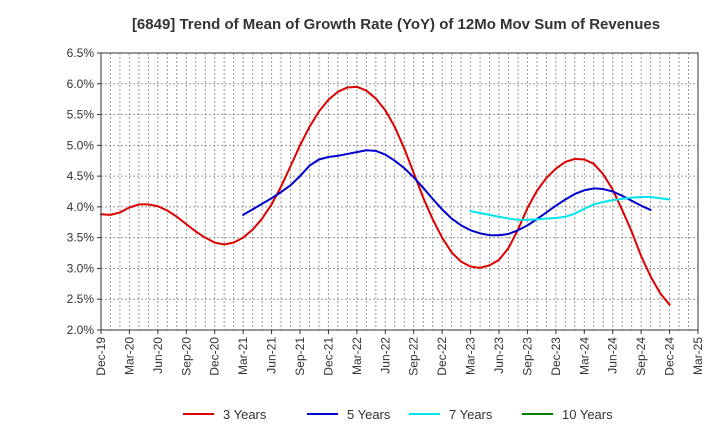 This screenshot has width=720, height=440. What do you see at coordinates (369, 414) in the screenshot?
I see `legend-label-5-years: 5 Years` at bounding box center [369, 414].